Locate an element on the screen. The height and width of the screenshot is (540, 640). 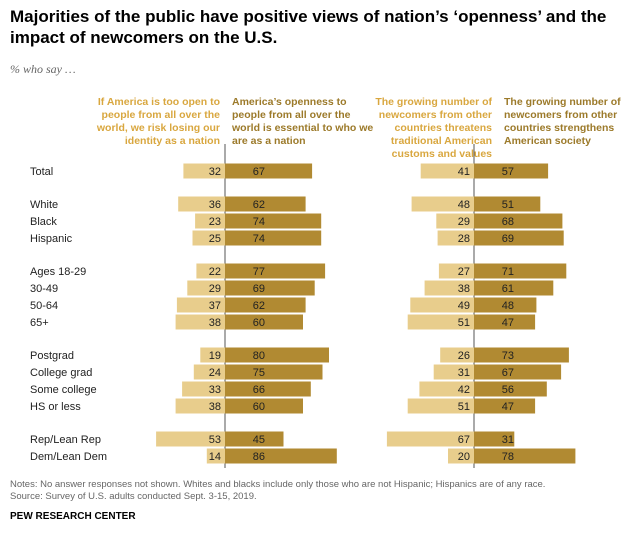
value-risk-losing-identity: 14 is located at coordinates (215, 457).